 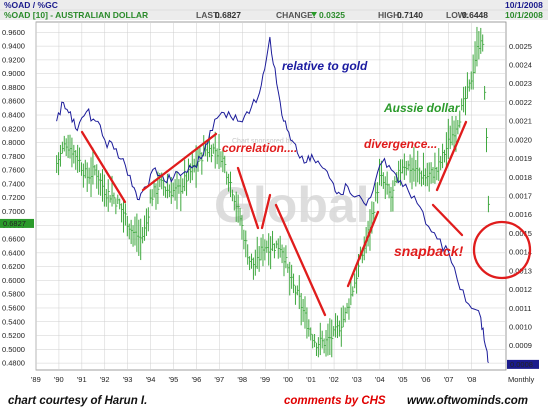 What do you see at coordinates (335, 401) in the screenshot?
I see `footer-comments: comments by CHS` at bounding box center [335, 401].